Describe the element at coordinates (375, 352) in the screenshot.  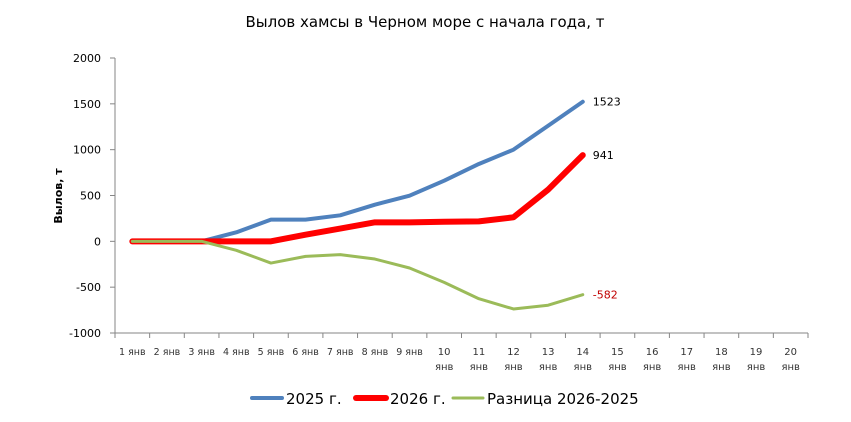
I see `x-tick-label: 8 янв` at that location.